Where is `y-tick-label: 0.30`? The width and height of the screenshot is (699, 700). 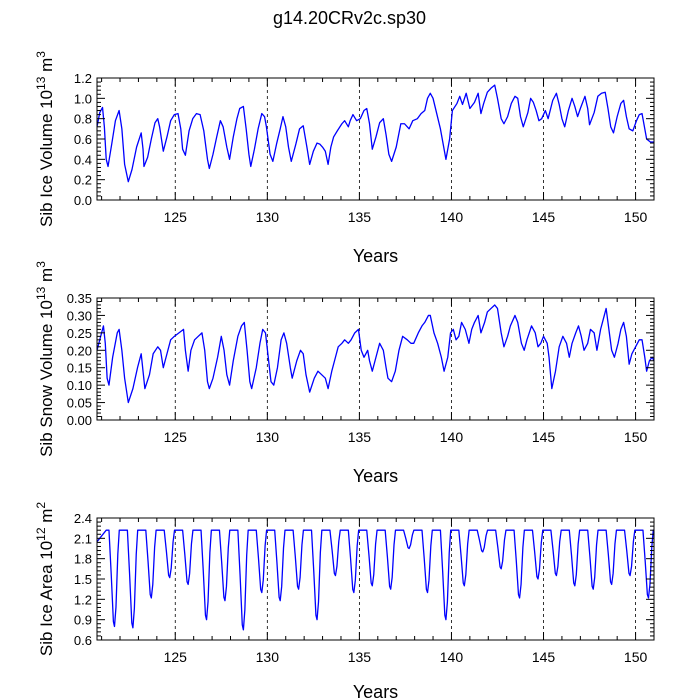
y-tick-label: 0.30 is located at coordinates (79, 315).